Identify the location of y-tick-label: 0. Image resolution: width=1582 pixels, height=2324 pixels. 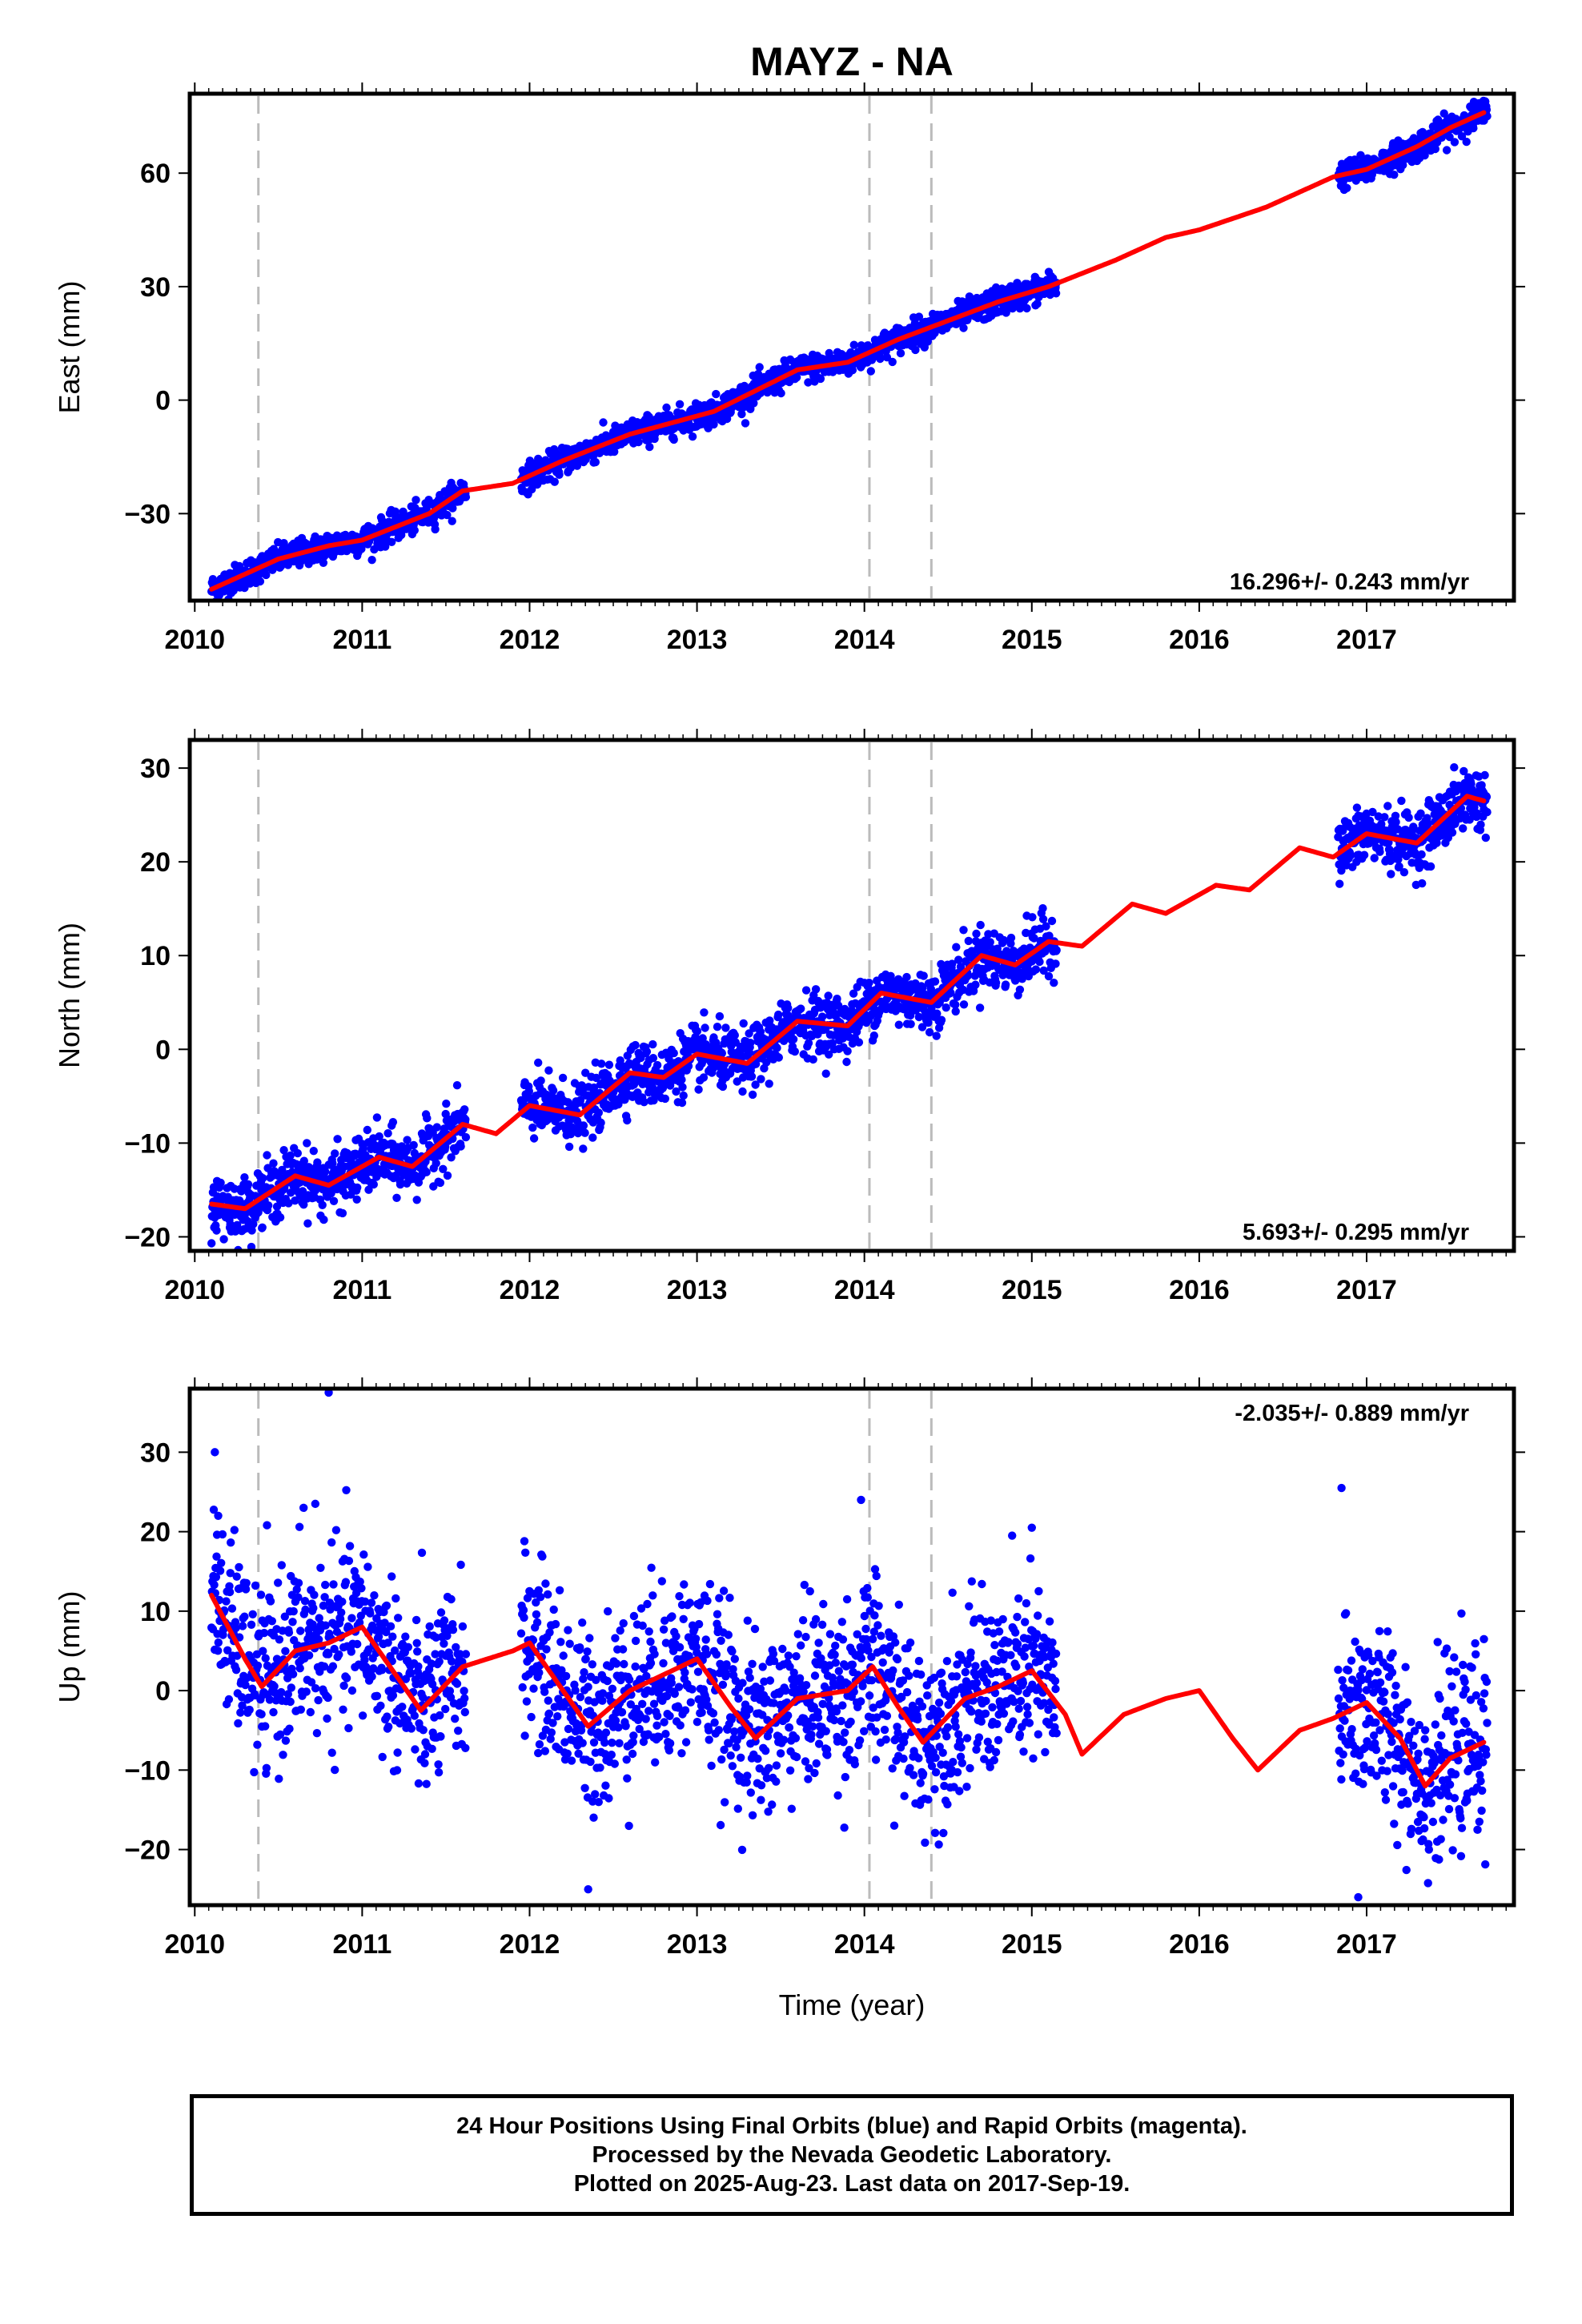
(163, 1050).